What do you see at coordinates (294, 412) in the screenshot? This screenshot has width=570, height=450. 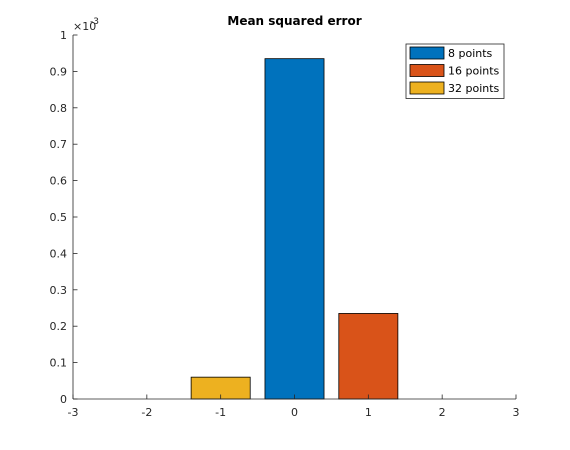 I see `x-tick-label: 0` at bounding box center [294, 412].